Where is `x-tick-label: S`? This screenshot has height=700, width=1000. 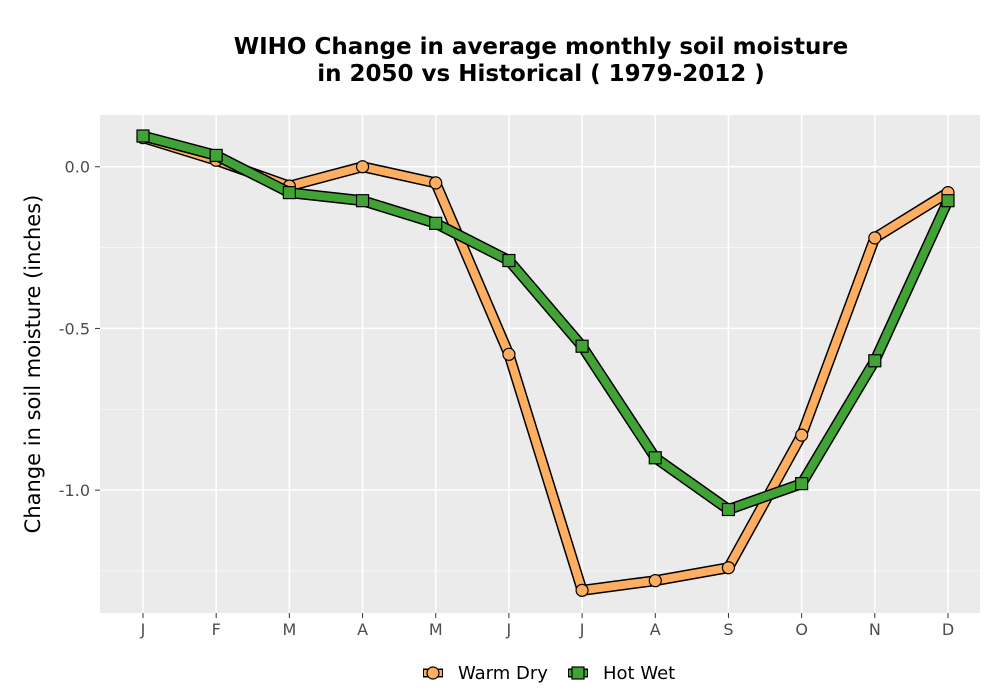 x-tick-label: S is located at coordinates (728, 629).